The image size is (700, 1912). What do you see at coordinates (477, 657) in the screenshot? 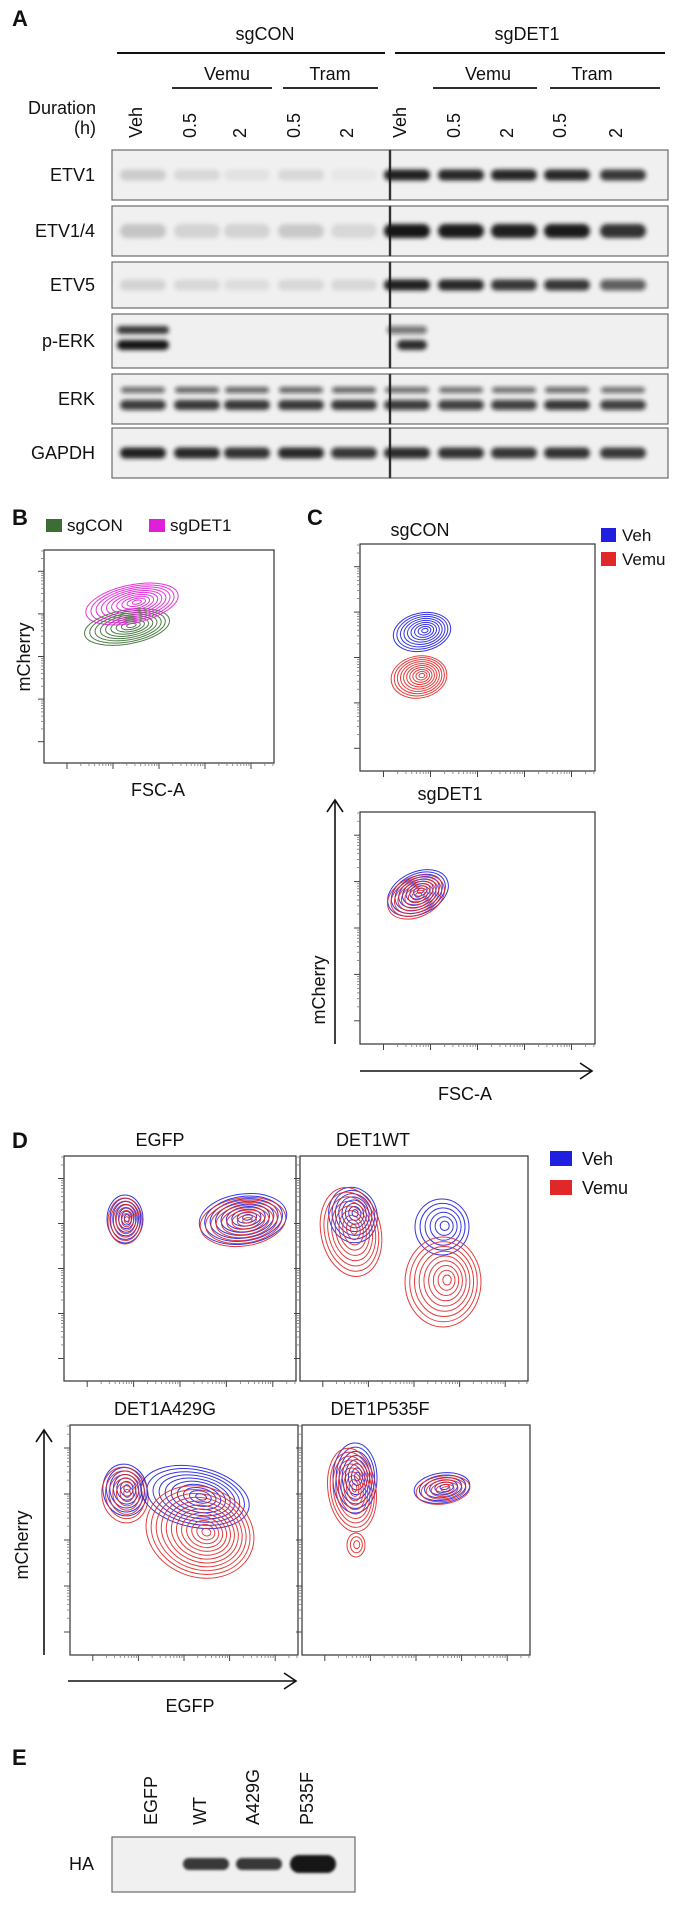
I see `facs-plot-c-sgcon` at bounding box center [477, 657].